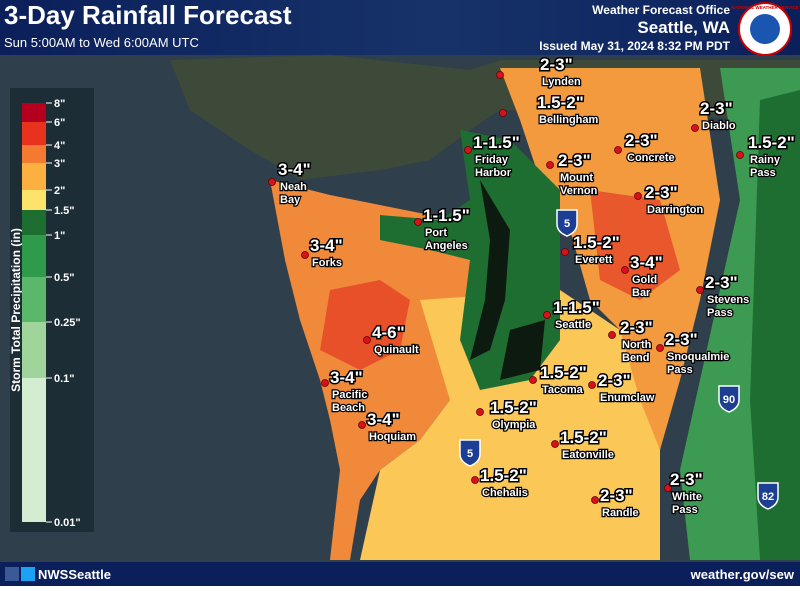  Describe the element at coordinates (765, 29) in the screenshot. I see `nws-logo-inner` at that location.